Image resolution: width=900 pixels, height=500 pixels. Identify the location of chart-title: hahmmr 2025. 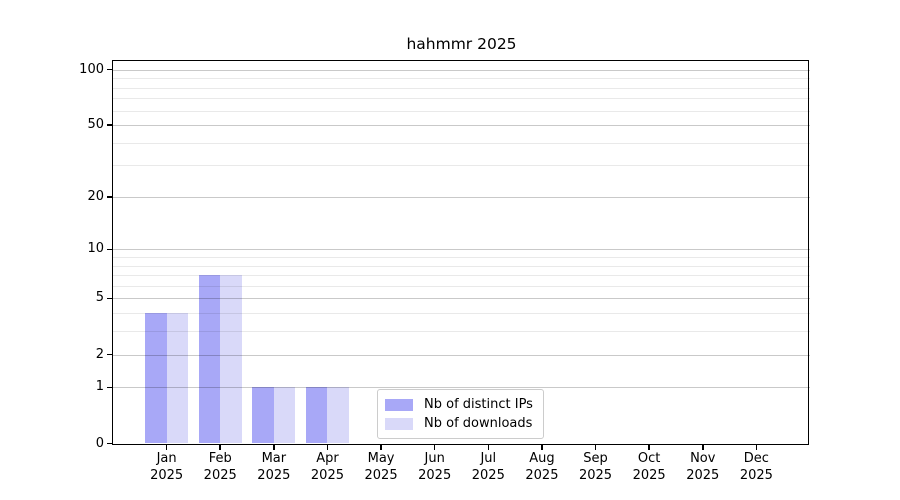
(461, 44).